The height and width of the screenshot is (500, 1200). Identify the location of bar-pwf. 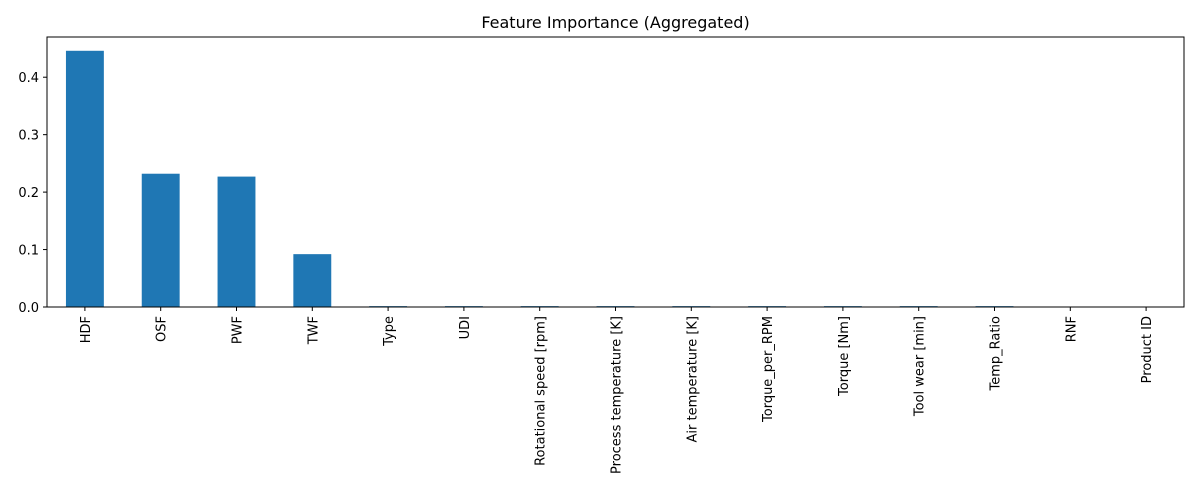
(236, 241).